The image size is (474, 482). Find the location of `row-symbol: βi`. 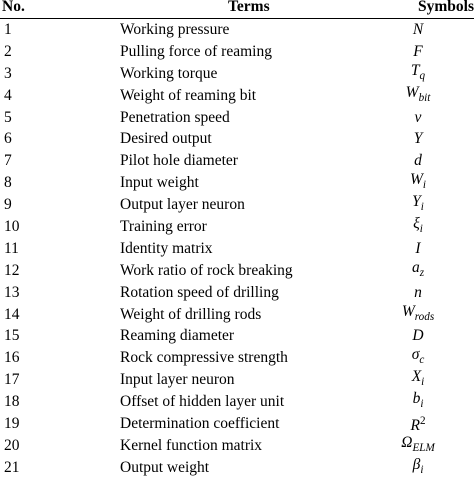

row-symbol: βi is located at coordinates (418, 465).